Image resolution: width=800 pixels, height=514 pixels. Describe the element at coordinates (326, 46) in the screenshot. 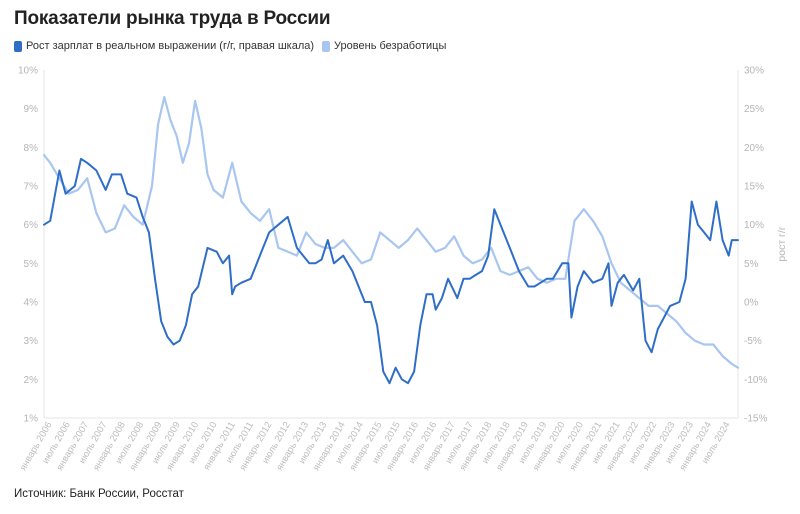

I see `legend-swatch-unemployment` at that location.